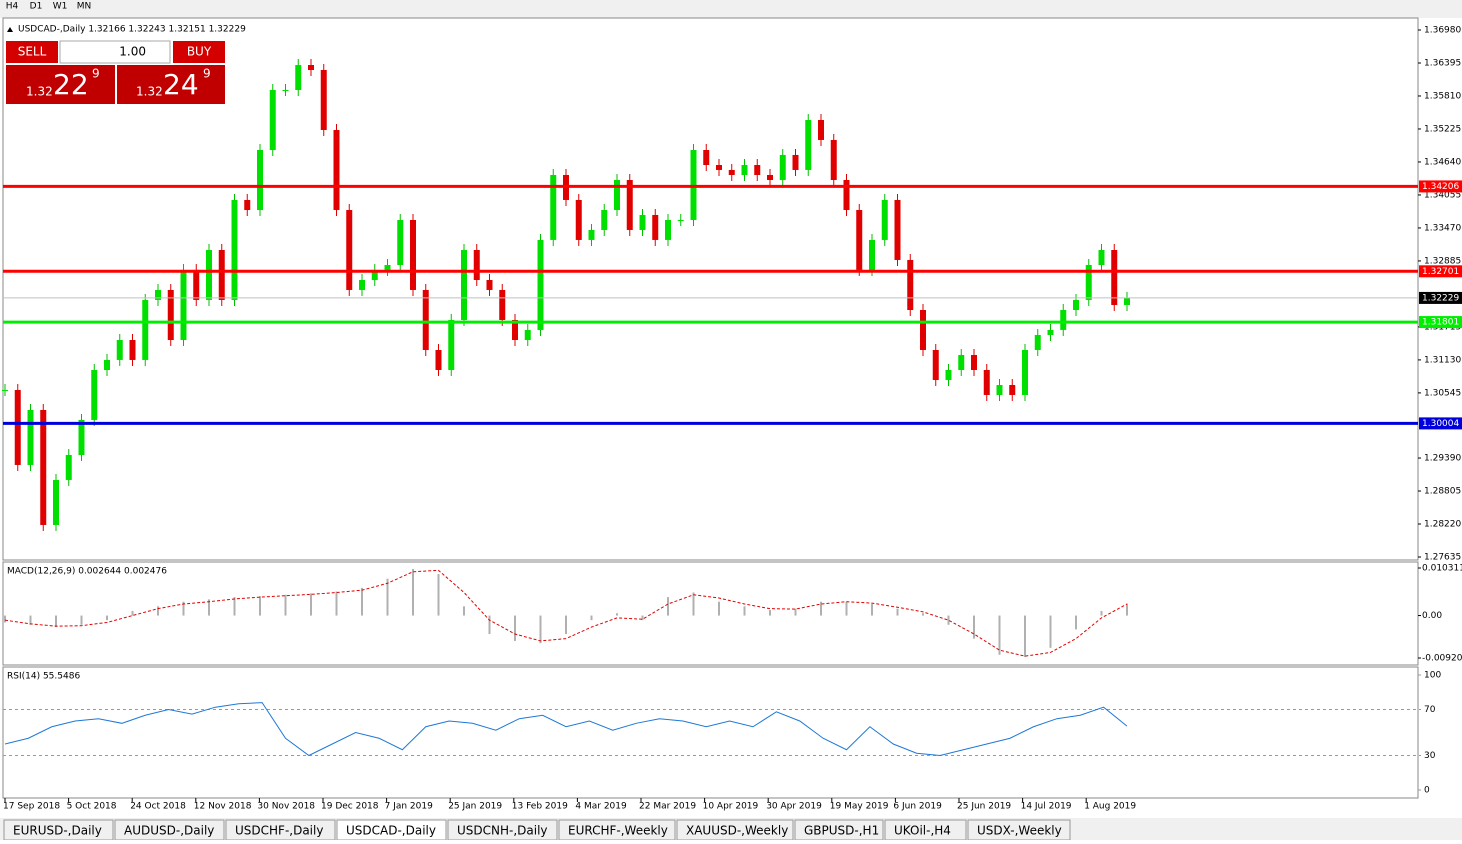  I want to click on lot-input, so click(115, 52).